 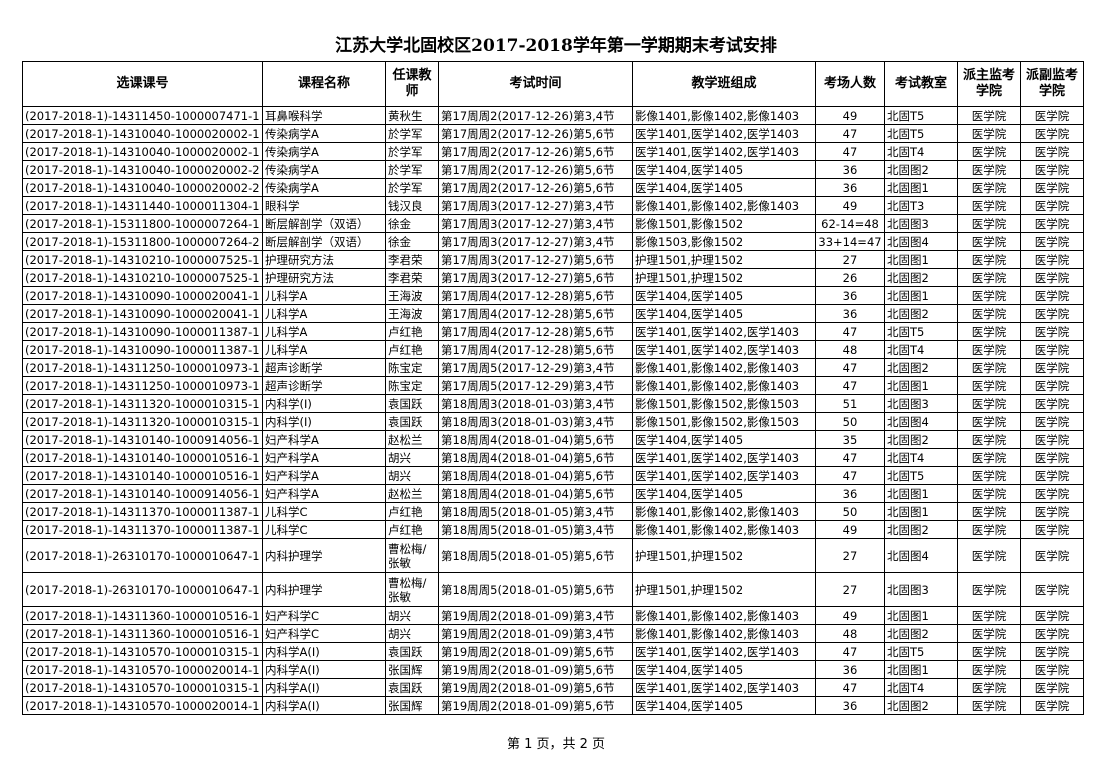 I want to click on cell-course-code: (2017-2018-1)-14310570-1000010315-1, so click(x=142, y=651).